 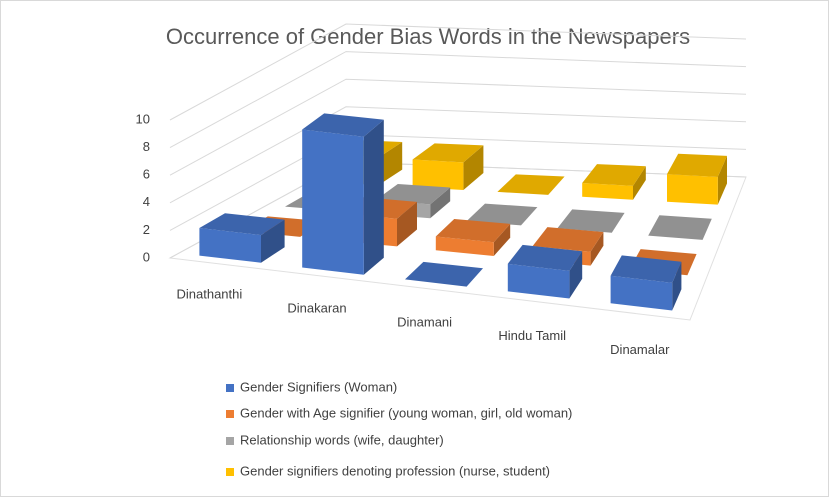 I want to click on y-tick-label: 2, so click(x=146, y=229).